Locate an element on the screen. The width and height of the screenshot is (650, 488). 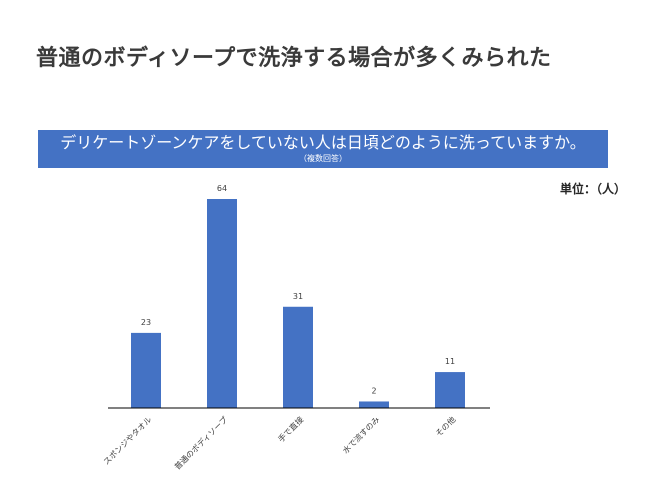
category-label-0: スポンジやタオル is located at coordinates (128, 441).